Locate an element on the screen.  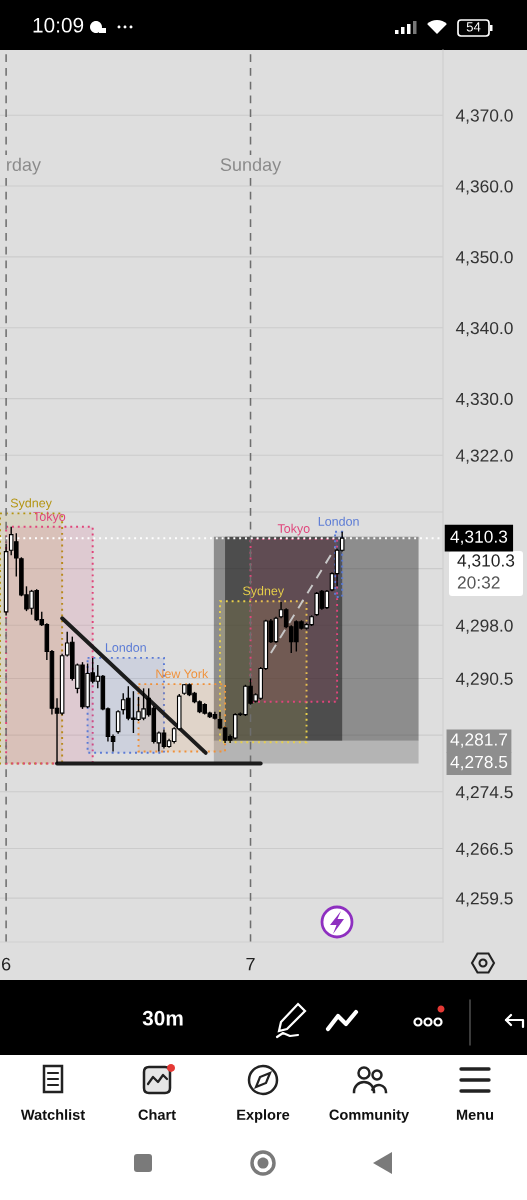
text: 4,310.3 is located at coordinates (486, 561).